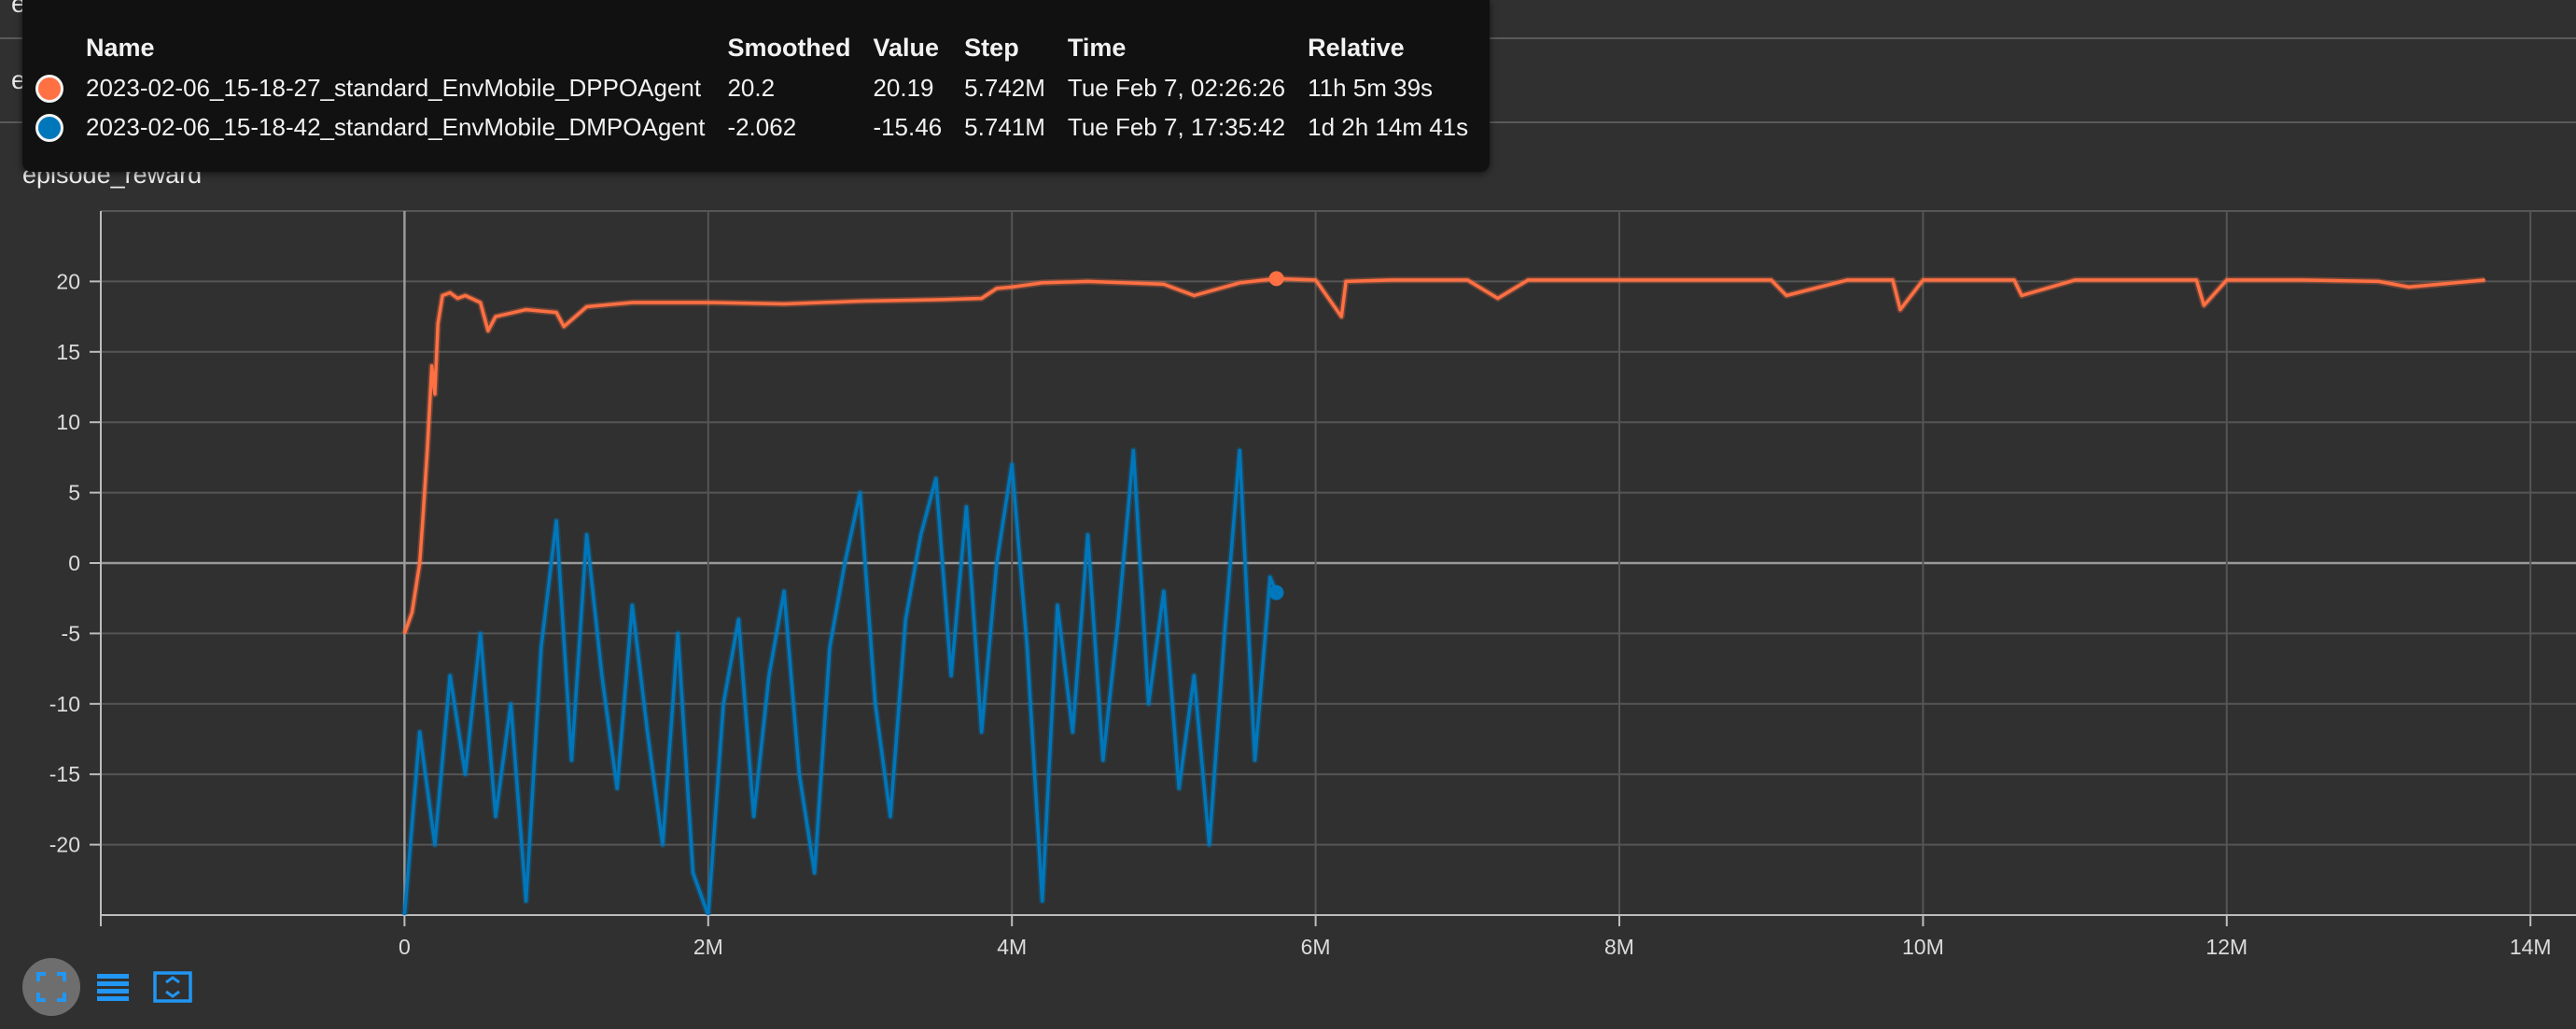 The height and width of the screenshot is (1029, 2576). I want to click on fit-domain-button, so click(173, 987).